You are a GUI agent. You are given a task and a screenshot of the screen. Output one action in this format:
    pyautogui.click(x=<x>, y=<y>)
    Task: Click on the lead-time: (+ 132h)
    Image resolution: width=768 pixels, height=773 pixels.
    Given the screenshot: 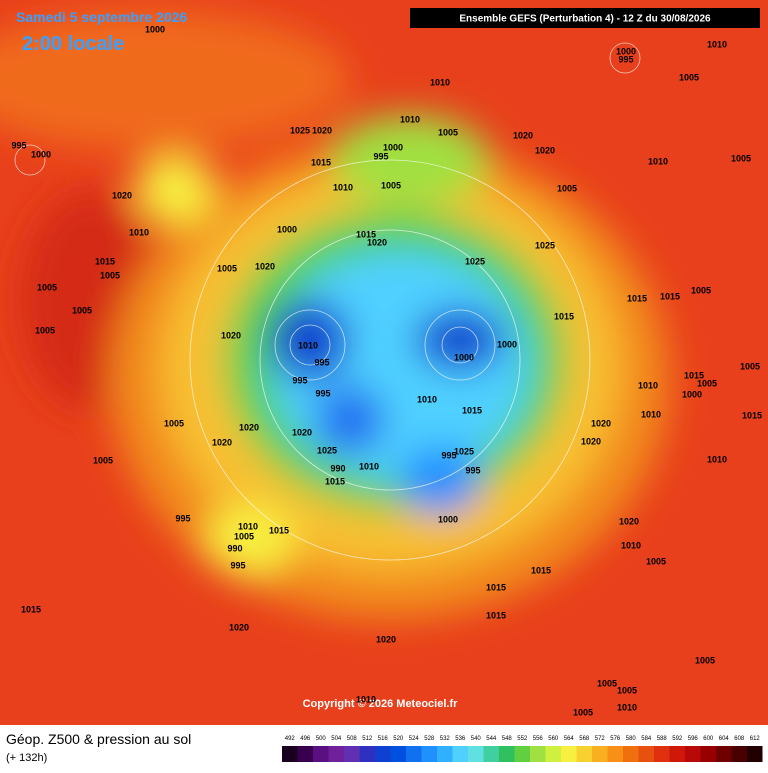 What is the action you would take?
    pyautogui.click(x=26, y=758)
    